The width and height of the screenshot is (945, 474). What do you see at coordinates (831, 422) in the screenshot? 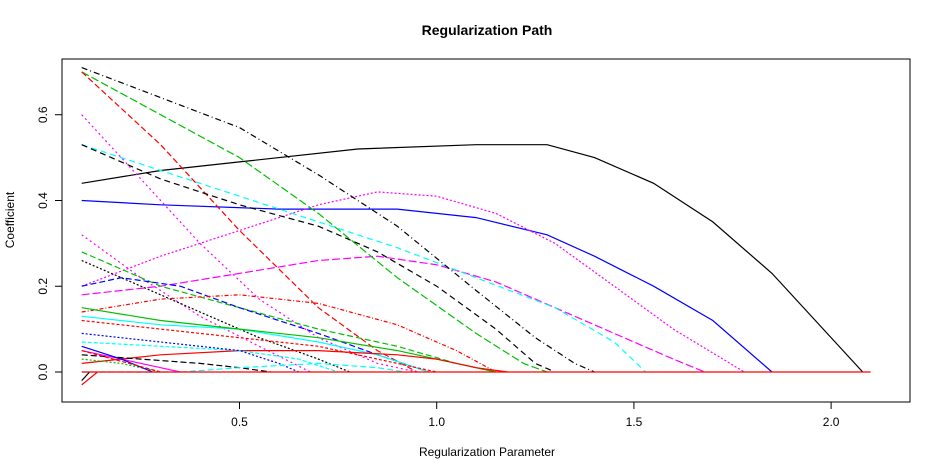
I see `x-tick-label: 2.0` at bounding box center [831, 422].